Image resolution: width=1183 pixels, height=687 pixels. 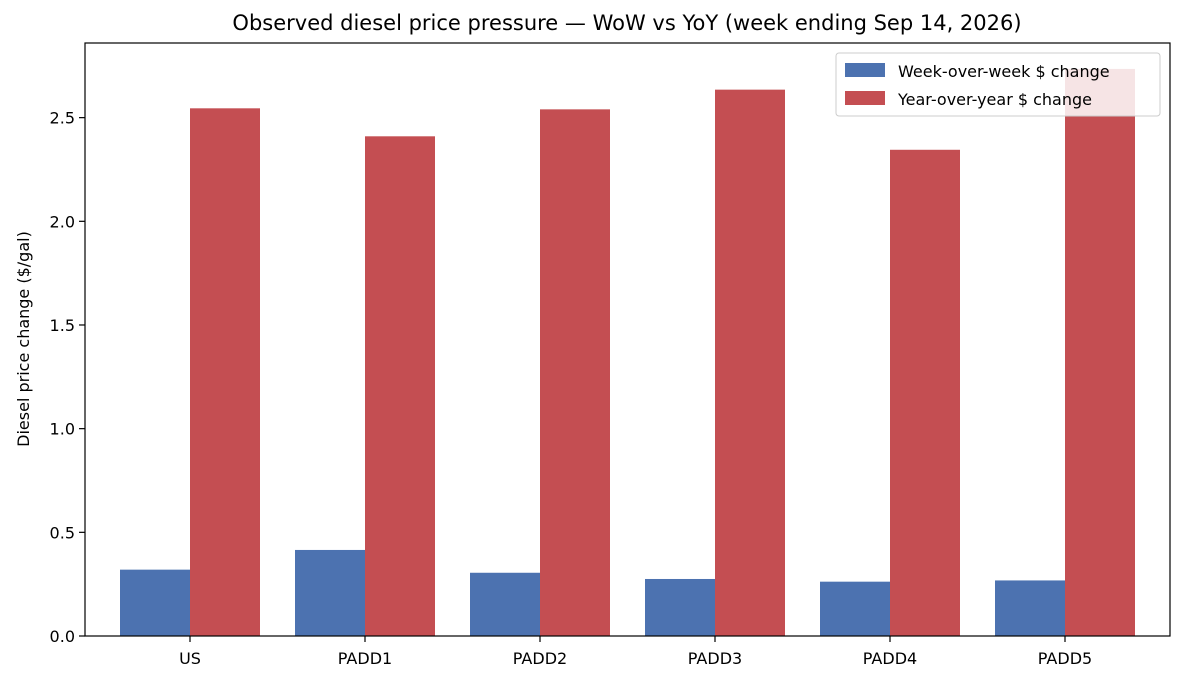 I want to click on y-tick-label: 1.0, so click(x=62, y=429).